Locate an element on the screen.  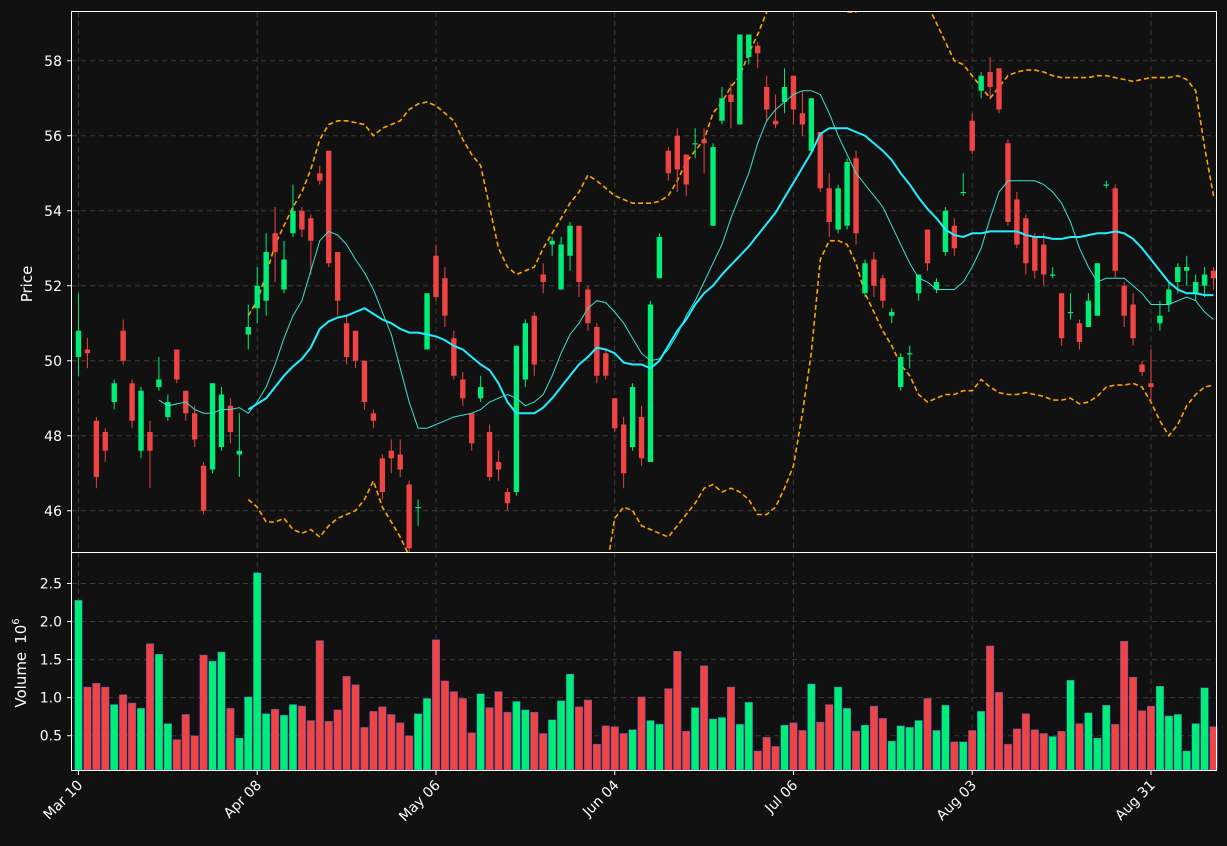
volume-unit-base: 10 is located at coordinates (21, 634).